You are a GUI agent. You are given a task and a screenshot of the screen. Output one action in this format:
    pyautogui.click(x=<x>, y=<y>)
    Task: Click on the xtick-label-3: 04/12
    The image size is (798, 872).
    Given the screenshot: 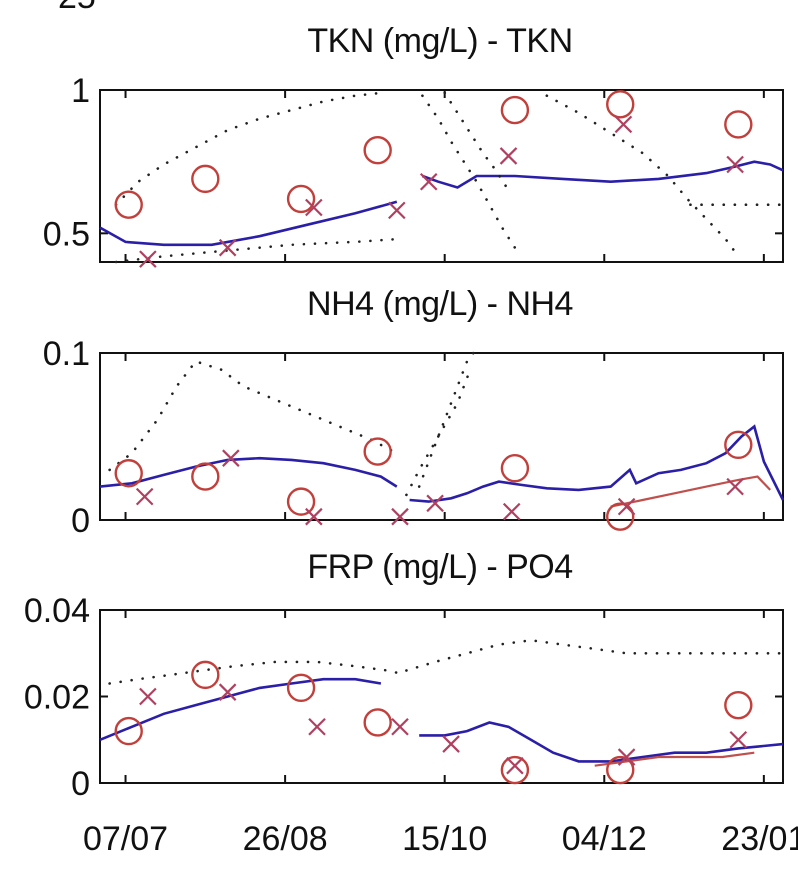 What is the action you would take?
    pyautogui.click(x=604, y=839)
    